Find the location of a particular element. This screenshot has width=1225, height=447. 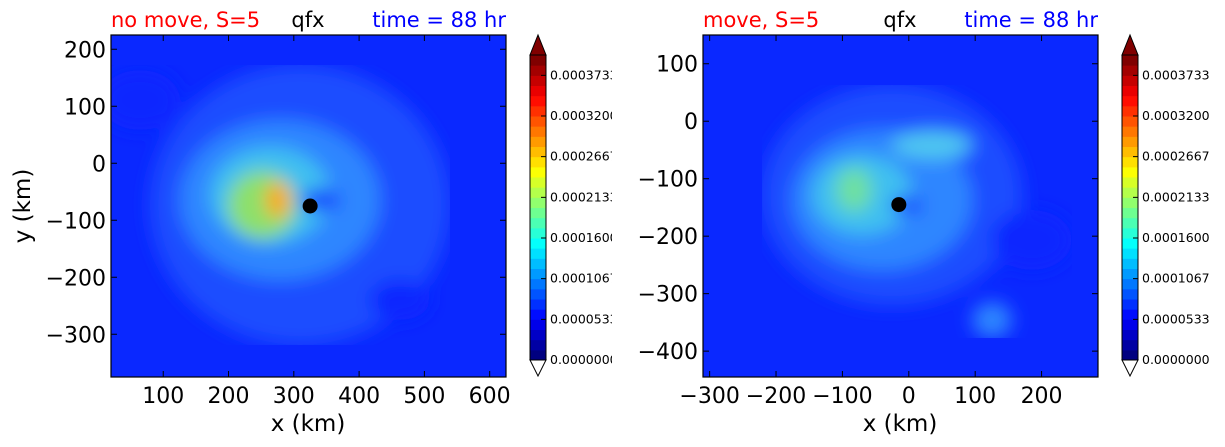

x-tick-label: 0 is located at coordinates (909, 396).